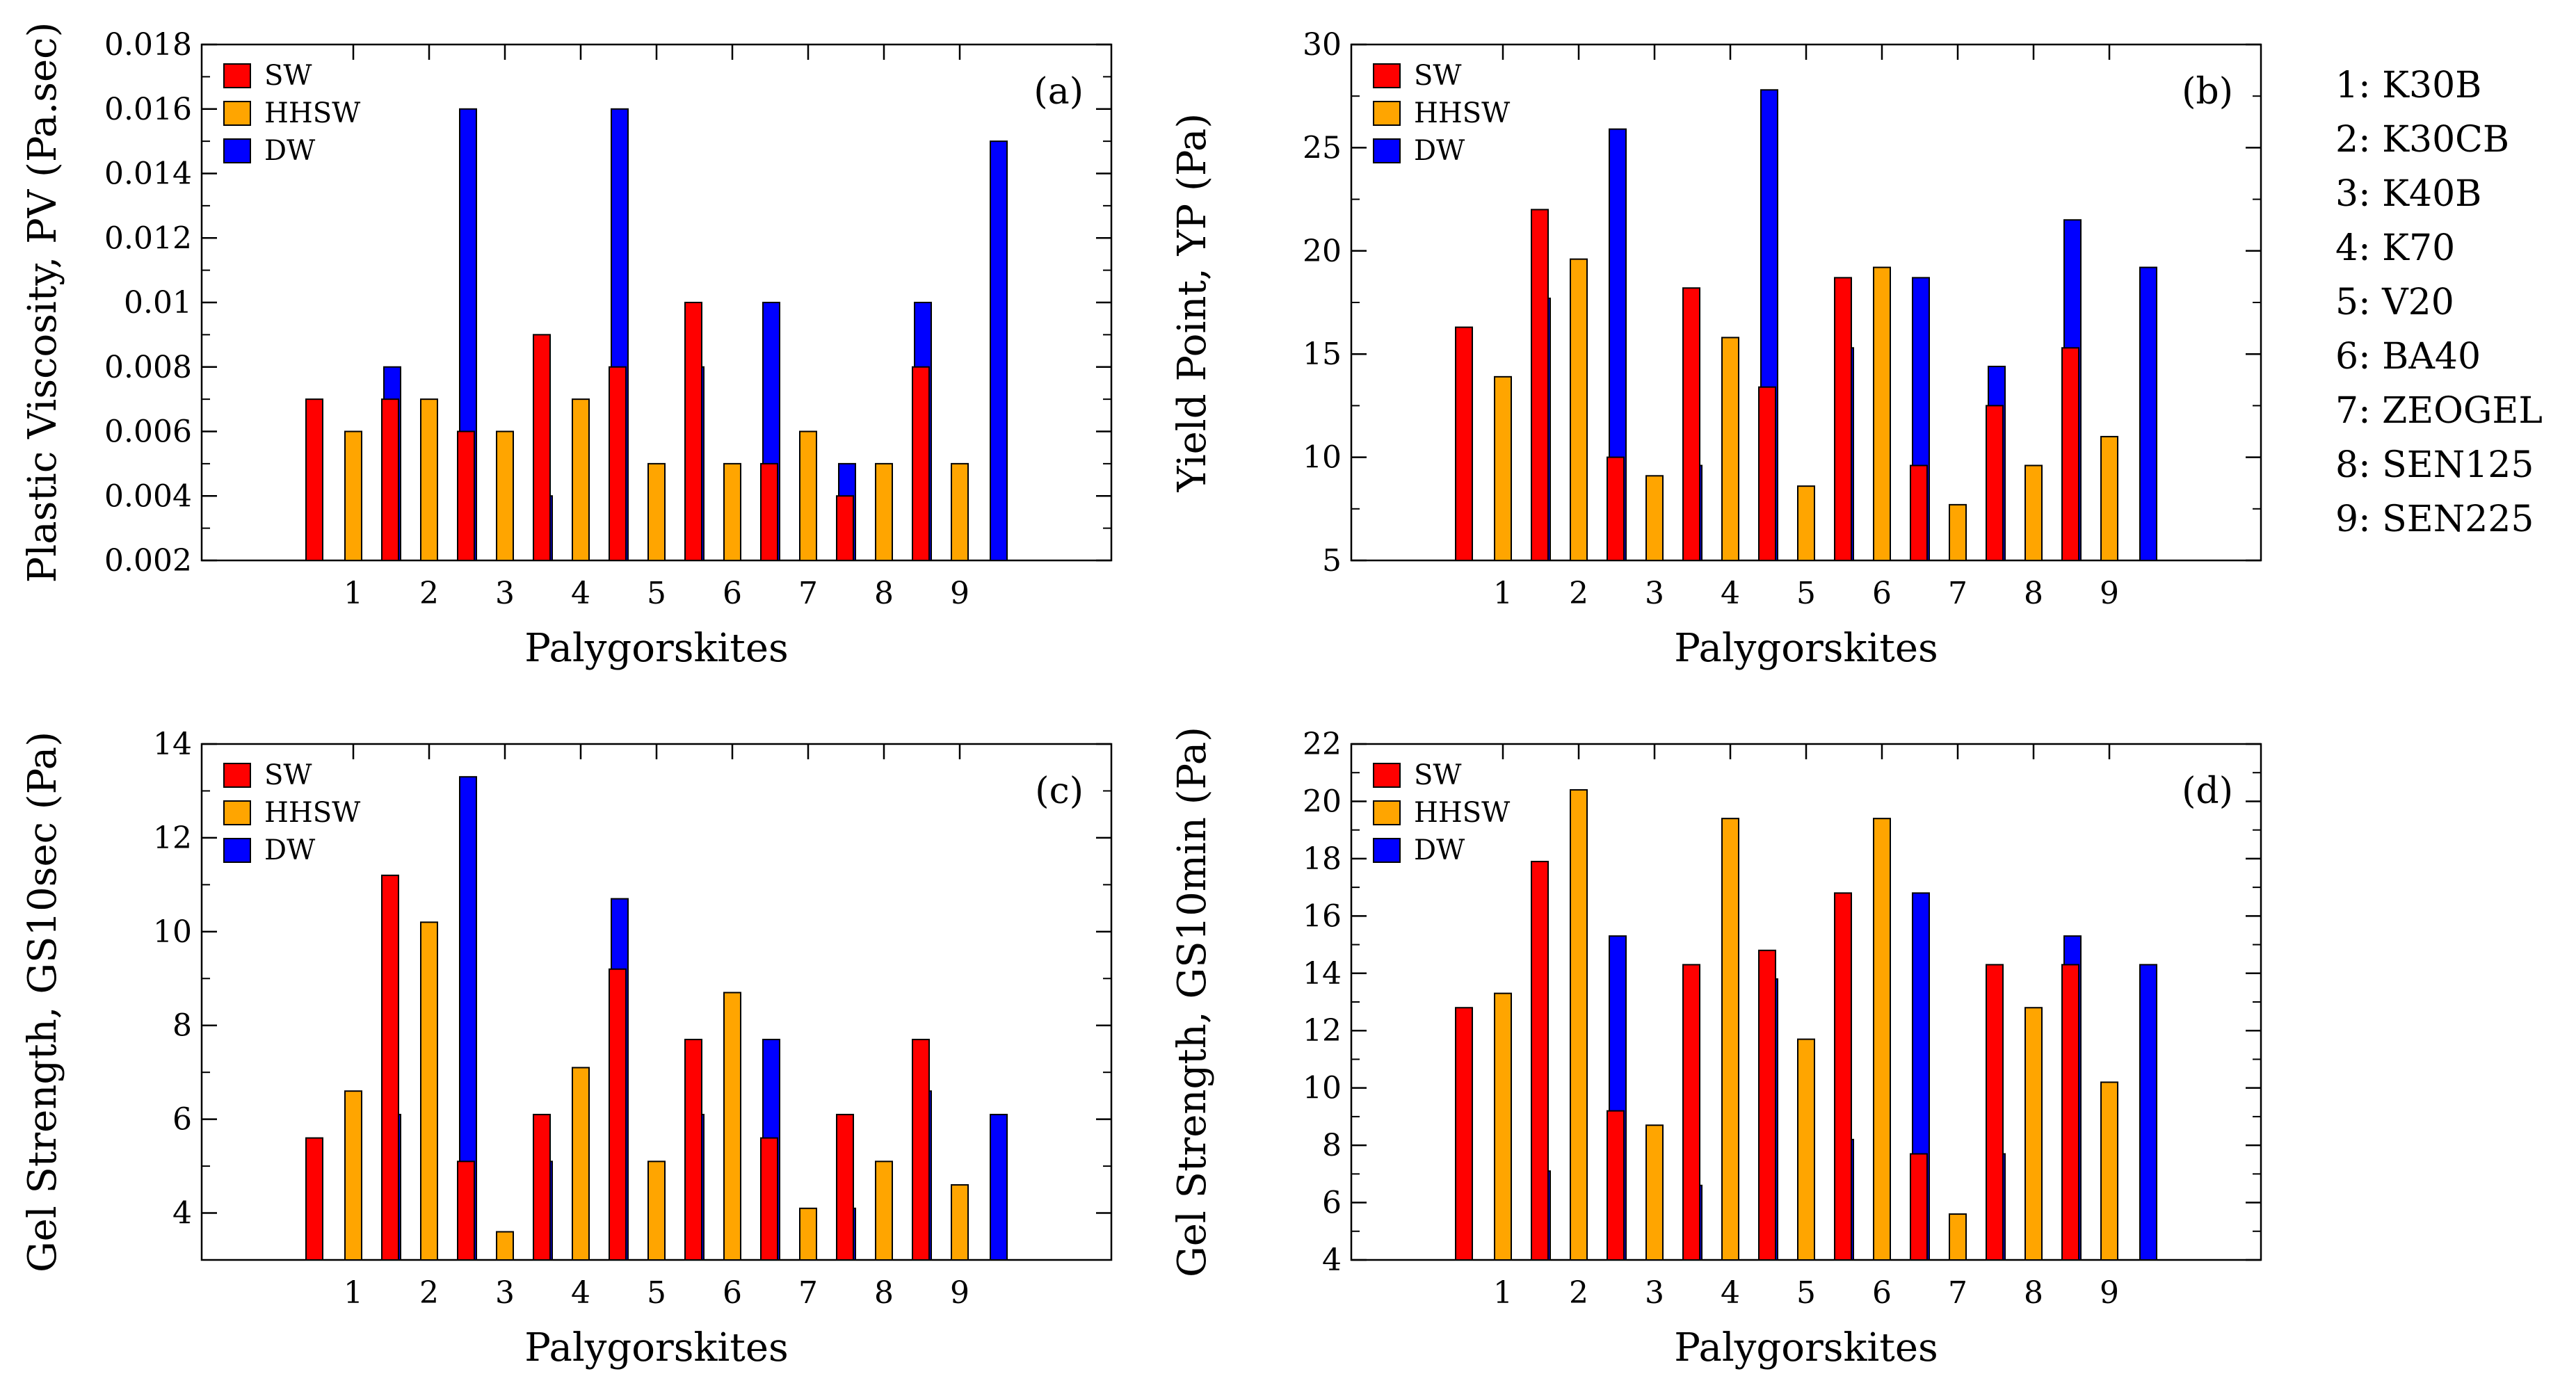  Describe the element at coordinates (2422, 140) in the screenshot. I see `key-item: 2: K30CB` at that location.